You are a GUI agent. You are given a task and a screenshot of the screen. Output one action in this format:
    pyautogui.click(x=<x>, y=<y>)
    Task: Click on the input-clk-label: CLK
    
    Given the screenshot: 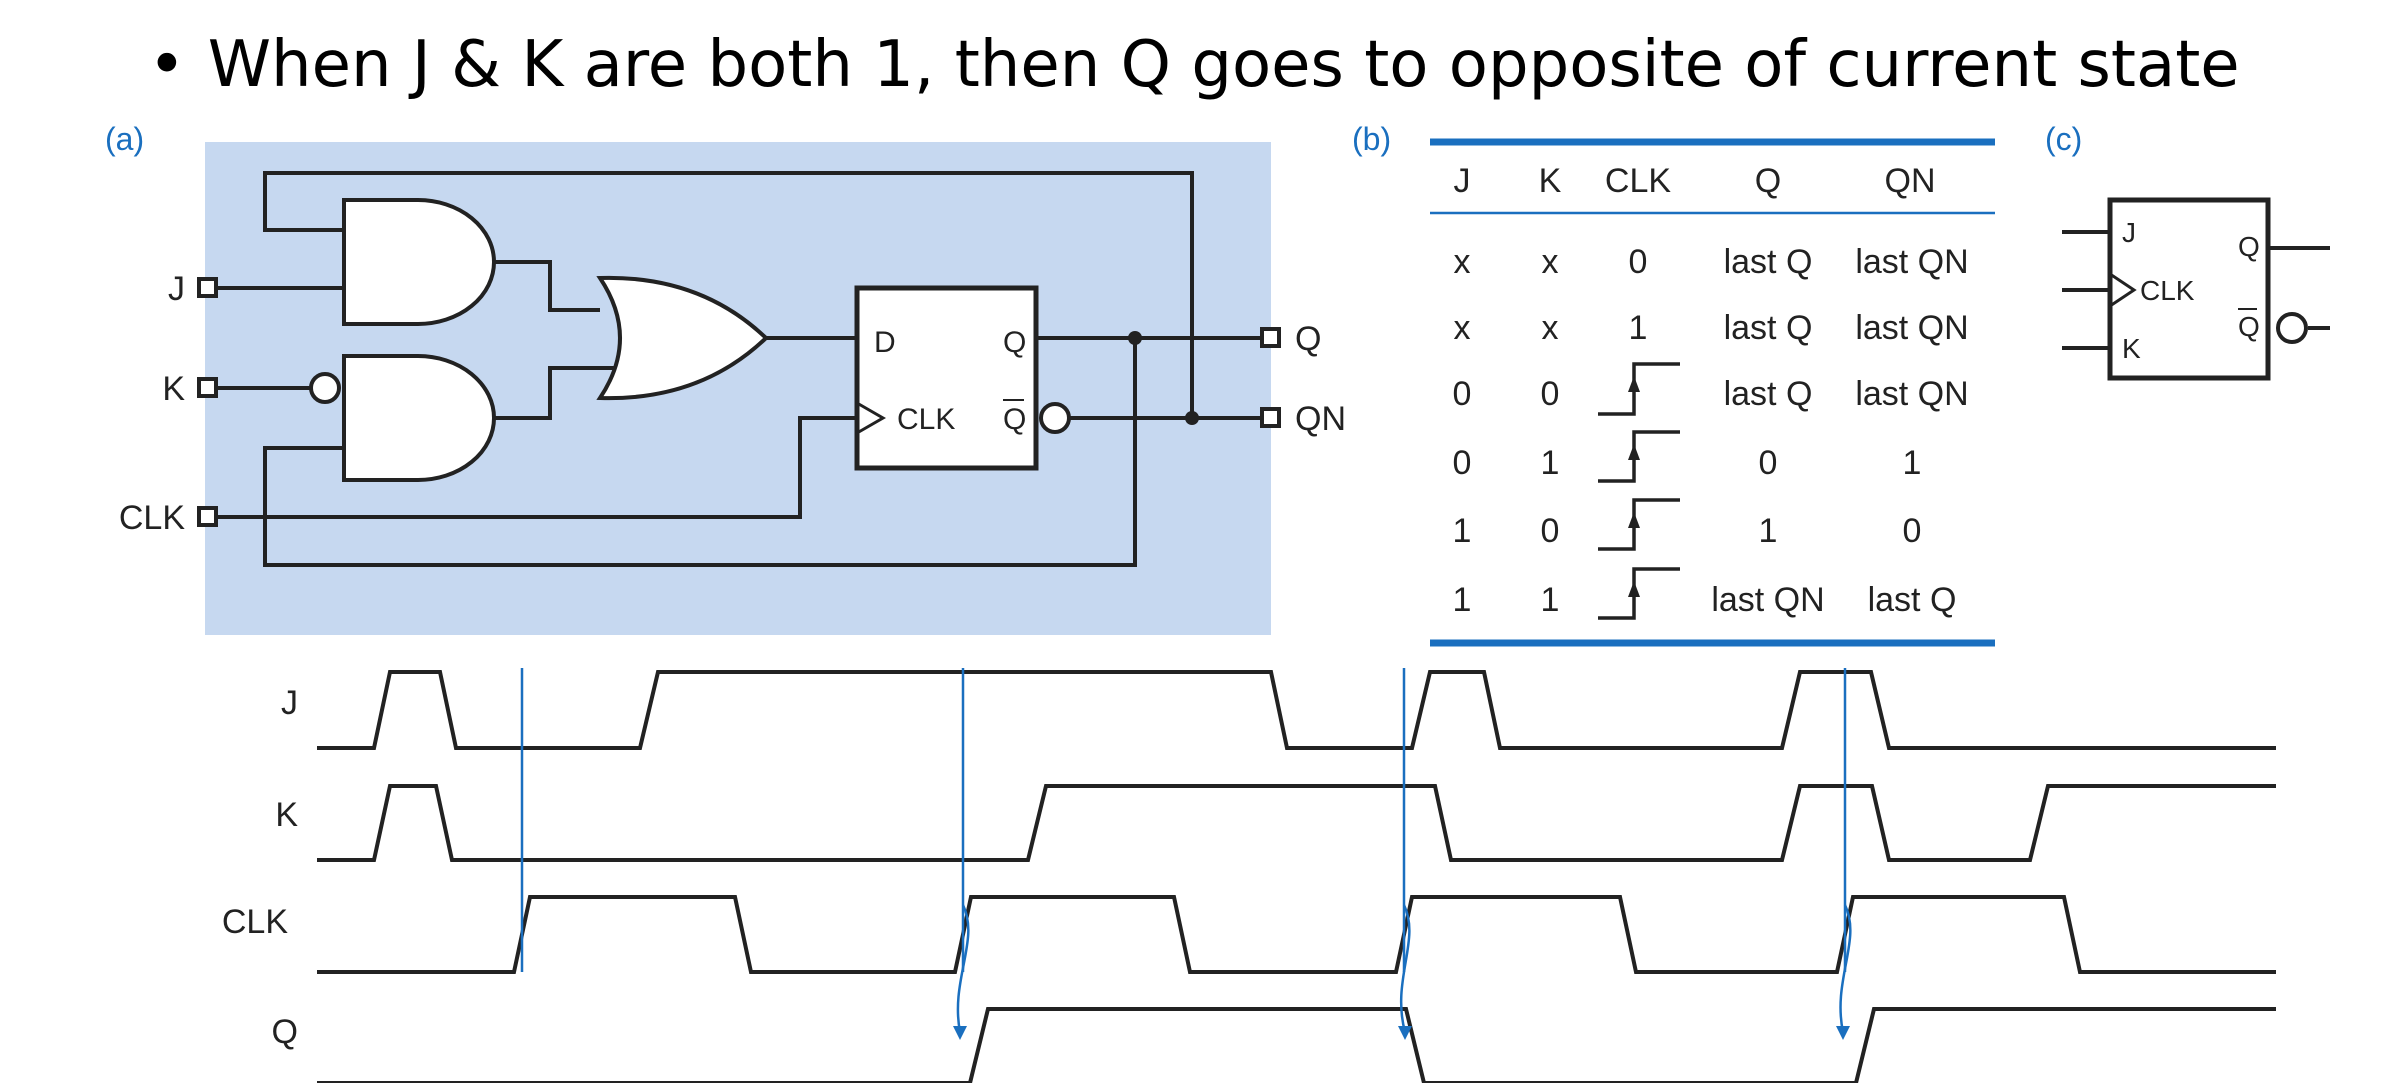 What is the action you would take?
    pyautogui.click(x=152, y=518)
    